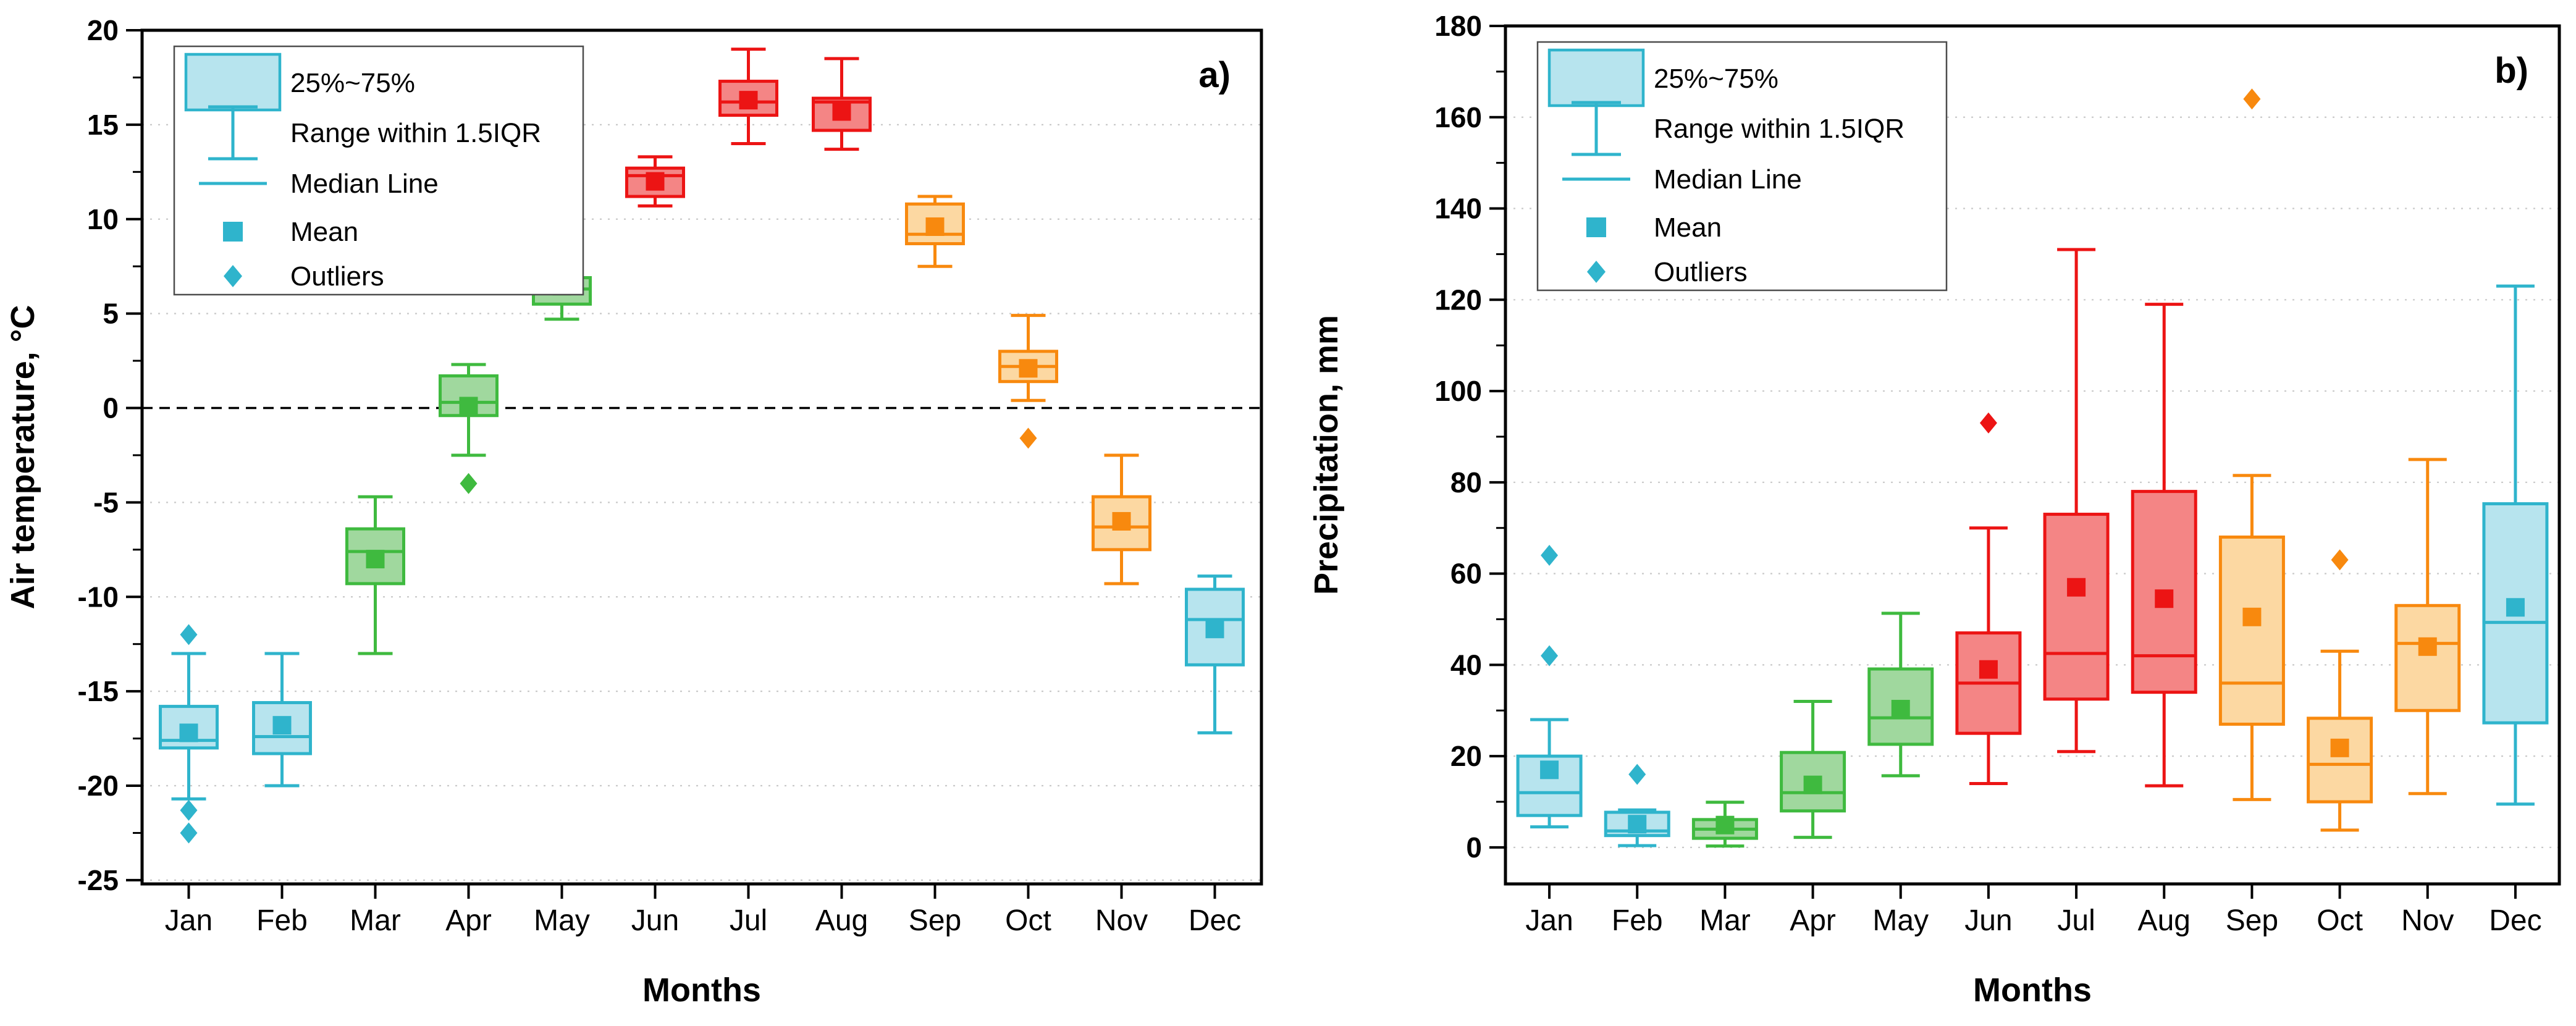 The height and width of the screenshot is (1026, 2576). What do you see at coordinates (375, 920) in the screenshot?
I see `x-tick-label: Mar` at bounding box center [375, 920].